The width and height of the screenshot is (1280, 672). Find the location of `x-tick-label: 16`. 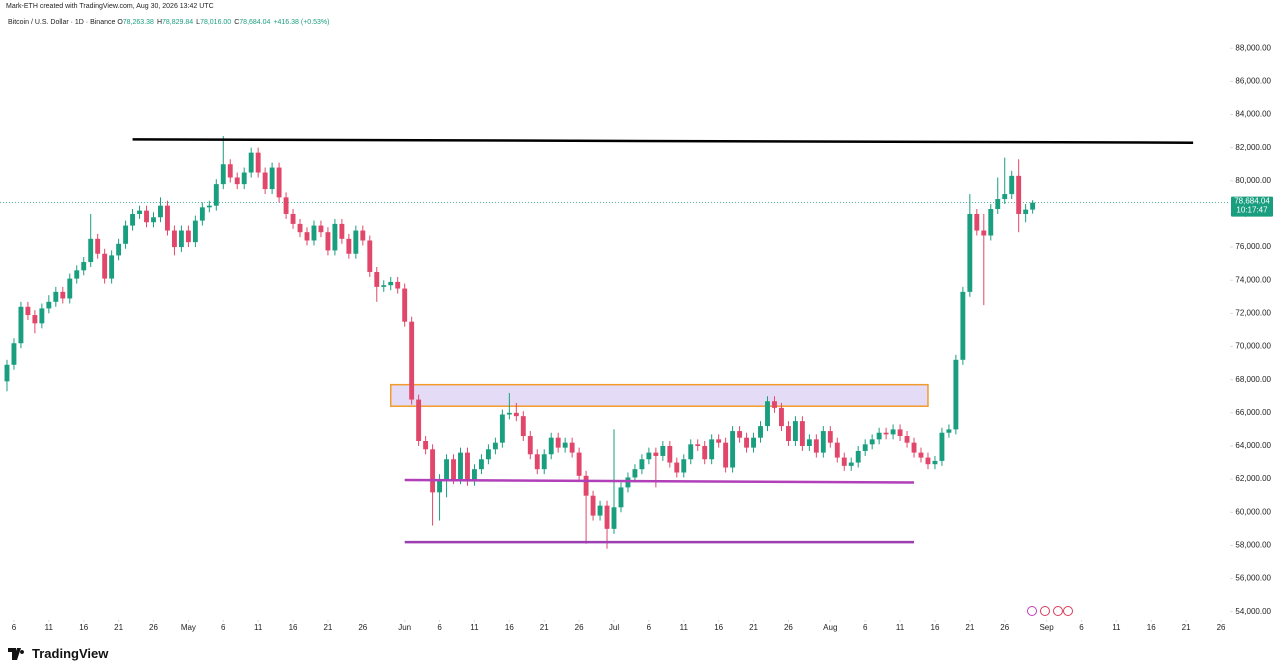

x-tick-label: 16 is located at coordinates (1151, 627).